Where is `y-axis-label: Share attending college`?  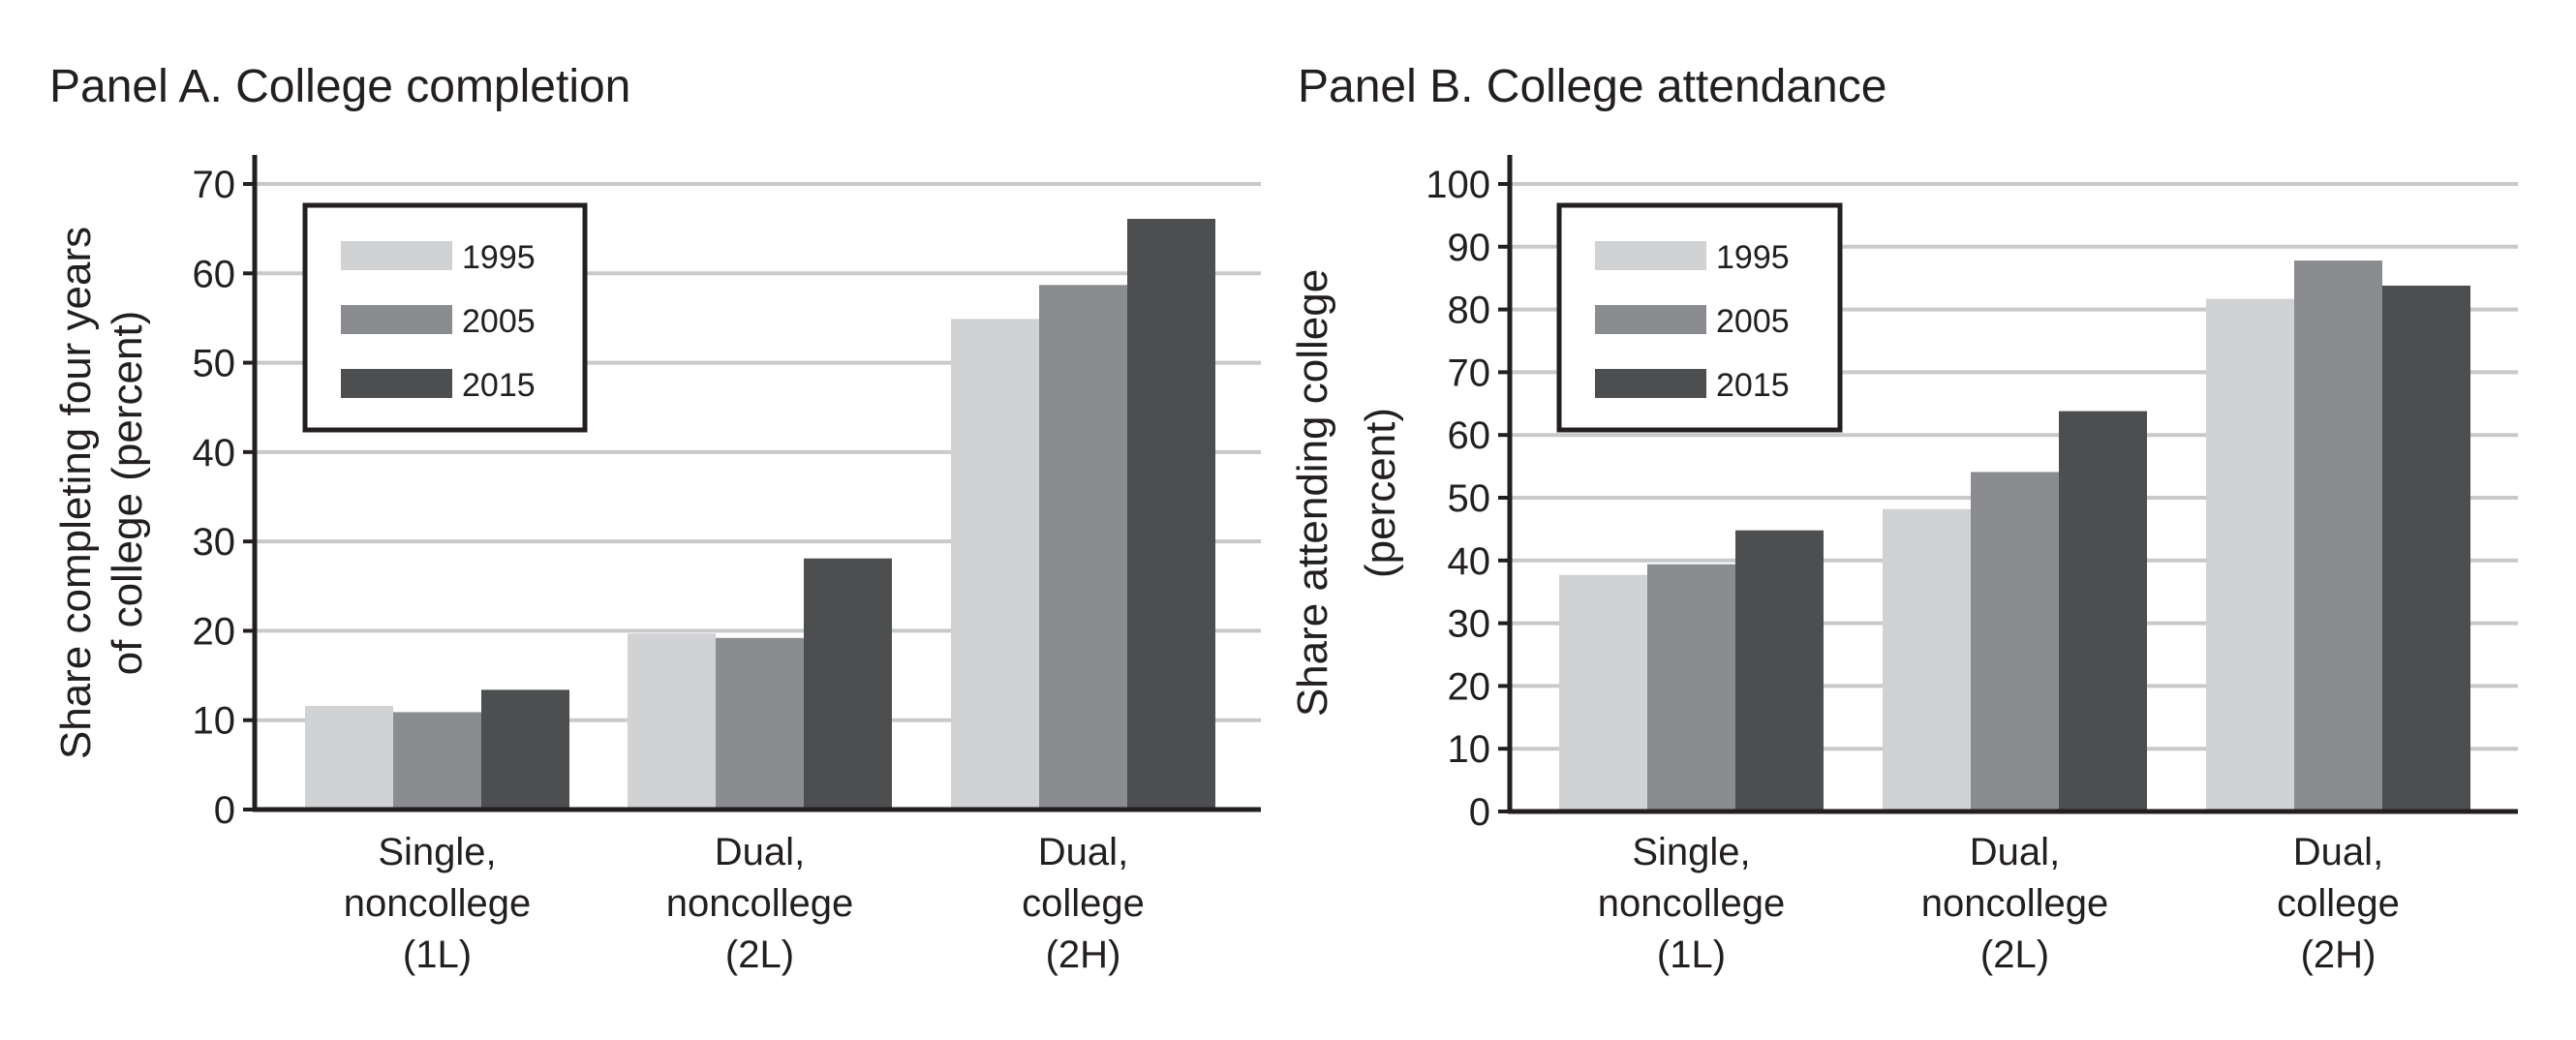 y-axis-label: Share attending college is located at coordinates (1312, 493).